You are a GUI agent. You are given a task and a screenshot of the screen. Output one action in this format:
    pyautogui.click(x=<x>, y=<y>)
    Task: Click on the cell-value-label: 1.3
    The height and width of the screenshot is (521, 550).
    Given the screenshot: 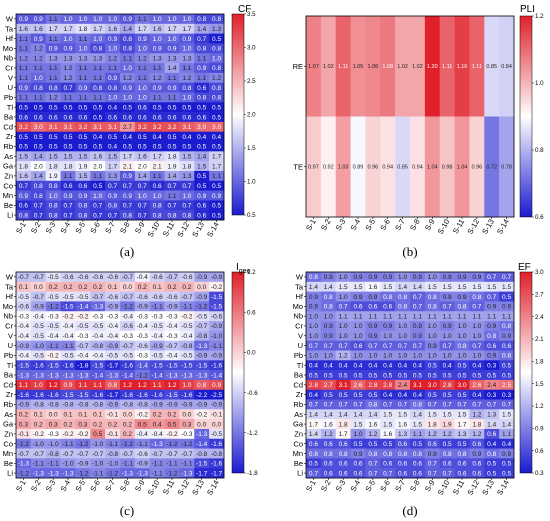 What is the action you would take?
    pyautogui.click(x=157, y=58)
    